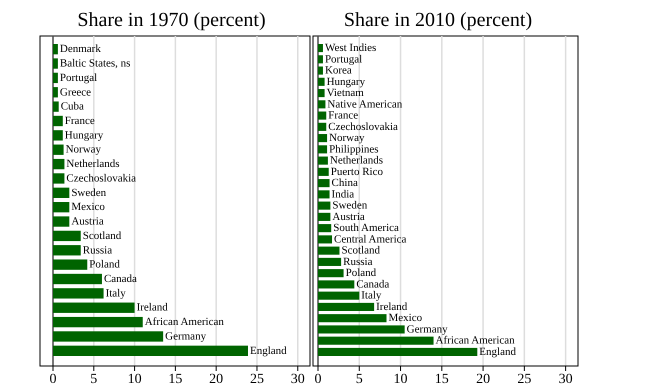 This screenshot has height=390, width=660. Describe the element at coordinates (365, 104) in the screenshot. I see `y-tick-label: Native American` at that location.